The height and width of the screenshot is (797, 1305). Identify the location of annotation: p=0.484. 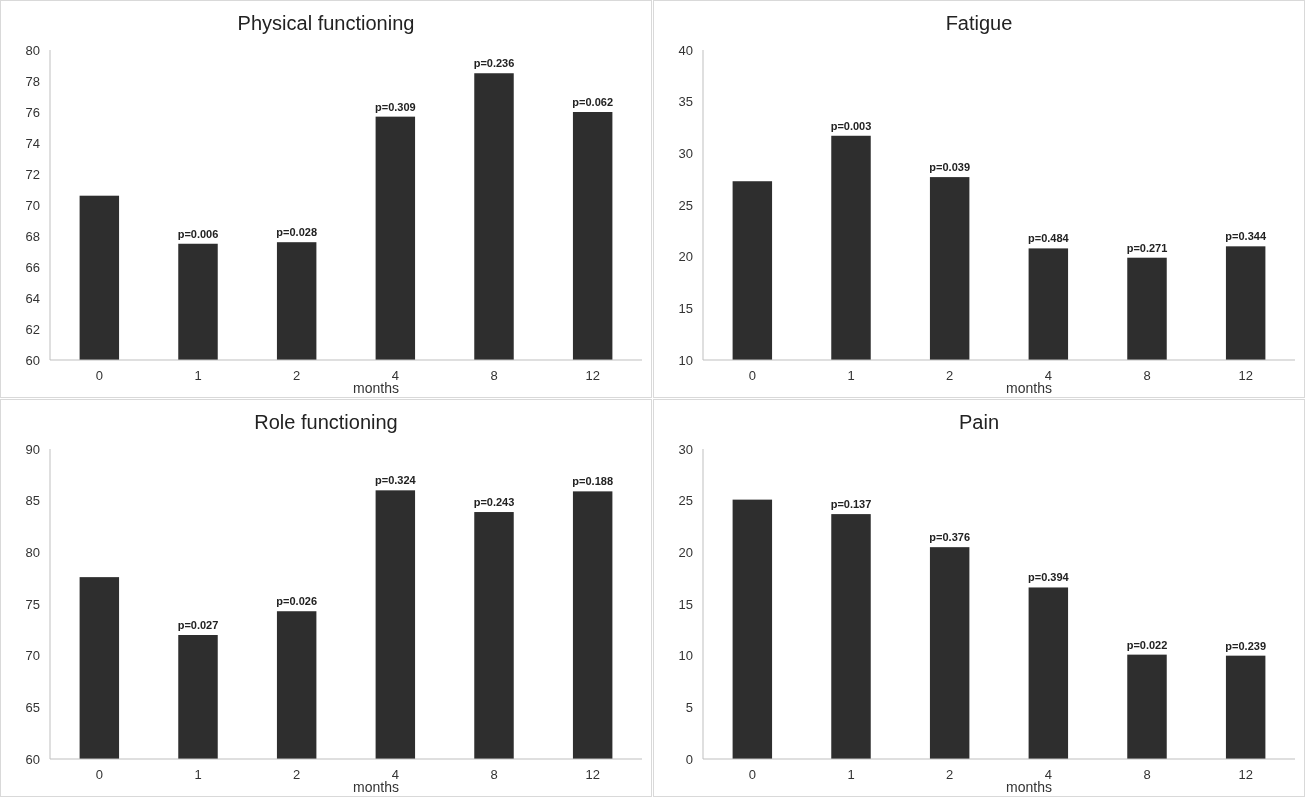
(1049, 238).